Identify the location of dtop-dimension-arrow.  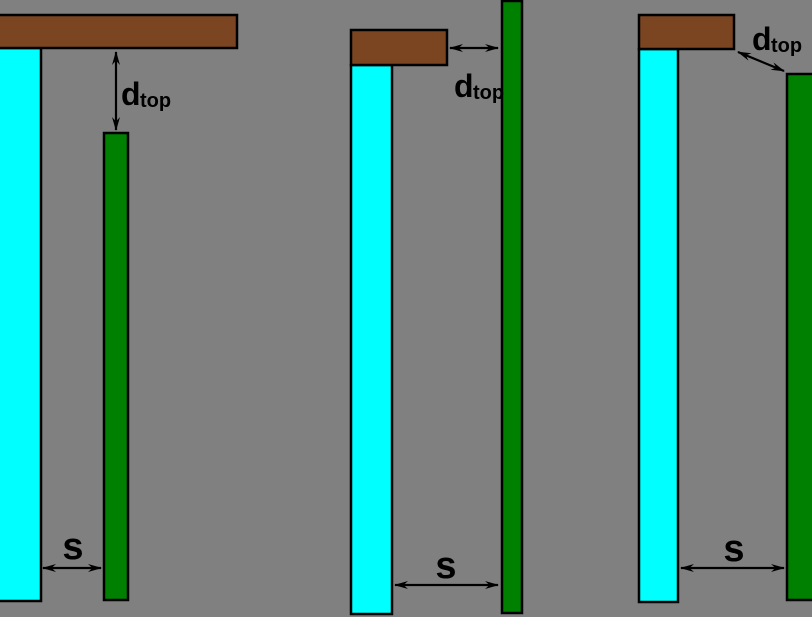
(761, 61).